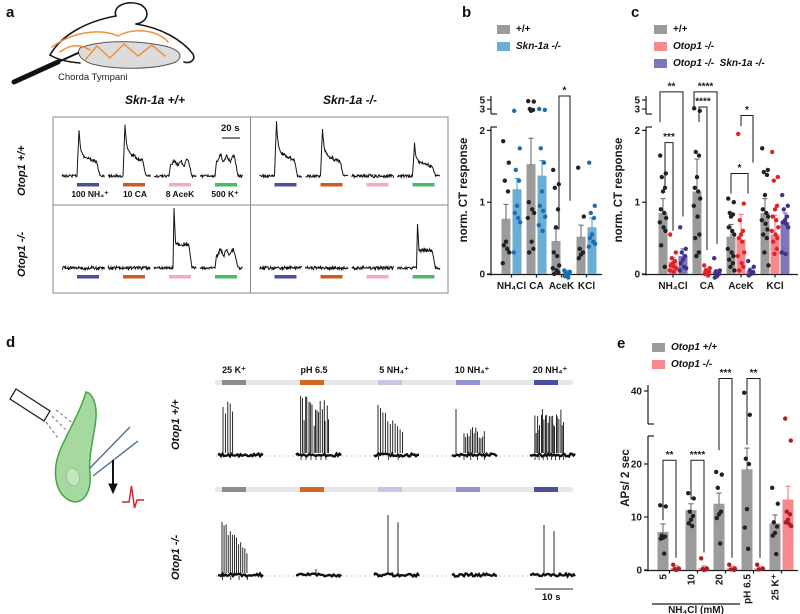 This screenshot has height=614, width=800. Describe the element at coordinates (180, 194) in the screenshot. I see `stimulus-label-acek: 8 AceK` at that location.